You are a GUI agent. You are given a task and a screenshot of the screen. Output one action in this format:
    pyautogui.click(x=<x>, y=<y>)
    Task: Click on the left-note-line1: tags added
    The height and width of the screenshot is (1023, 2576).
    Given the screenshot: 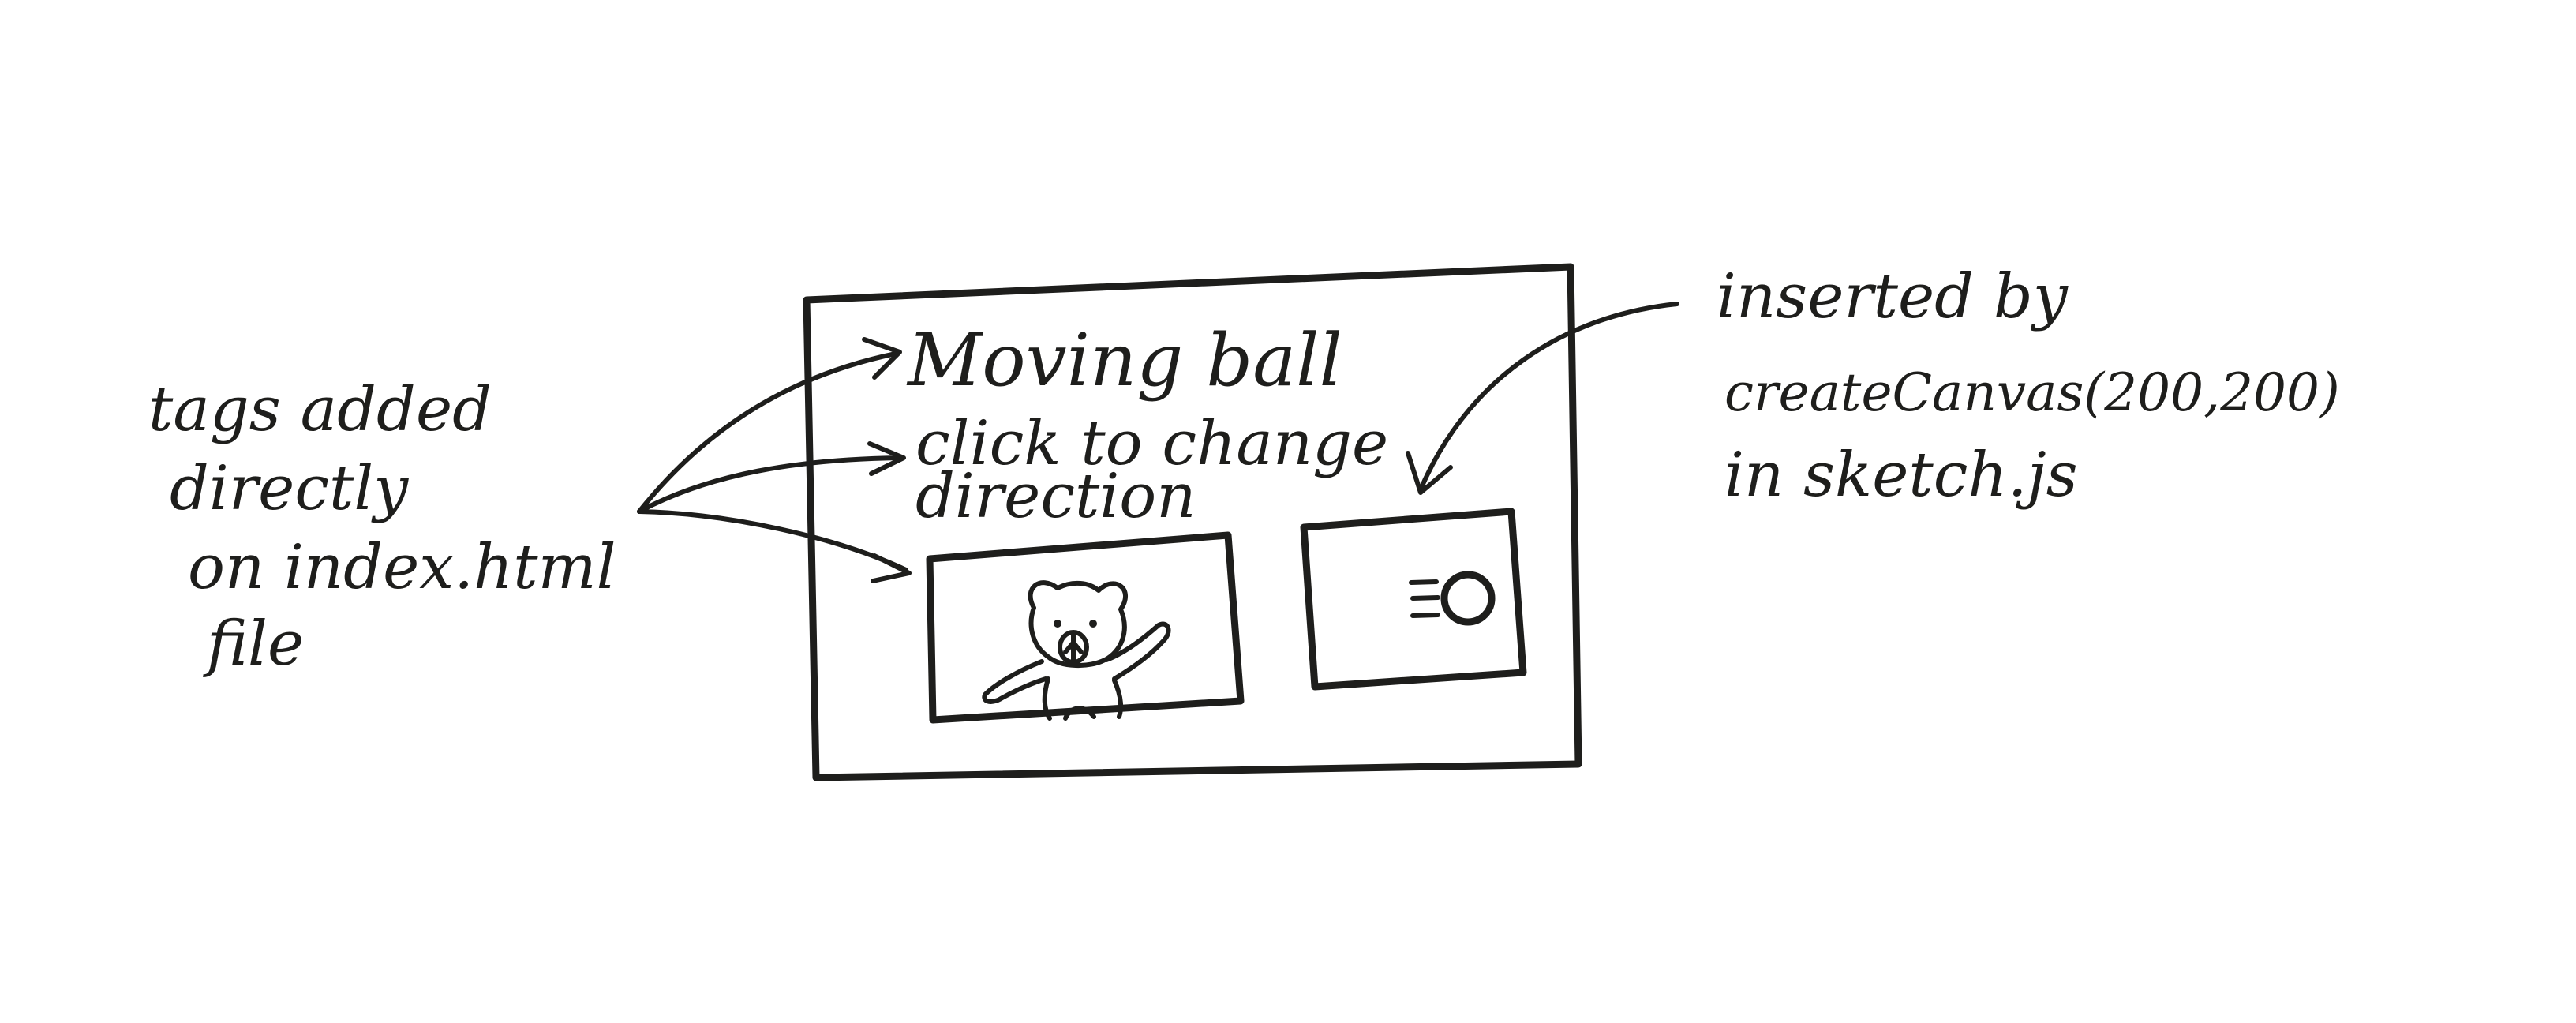 What is the action you would take?
    pyautogui.click(x=320, y=409)
    